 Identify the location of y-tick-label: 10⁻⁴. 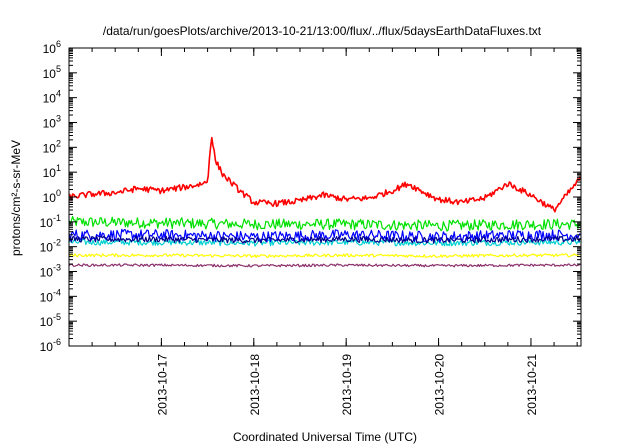
(50, 295).